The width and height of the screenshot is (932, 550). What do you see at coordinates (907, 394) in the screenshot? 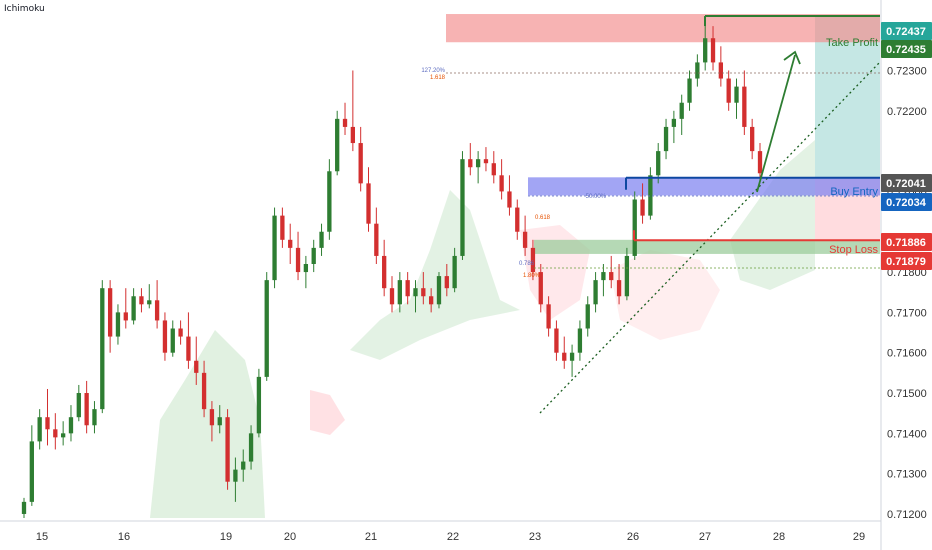
I see `y-tick-label: 0.71500` at bounding box center [907, 394].